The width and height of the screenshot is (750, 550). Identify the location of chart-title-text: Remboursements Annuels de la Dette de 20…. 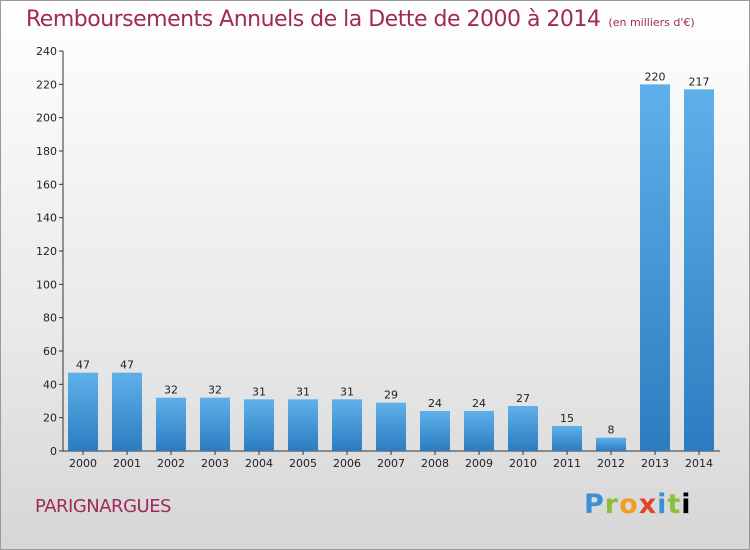
(313, 19).